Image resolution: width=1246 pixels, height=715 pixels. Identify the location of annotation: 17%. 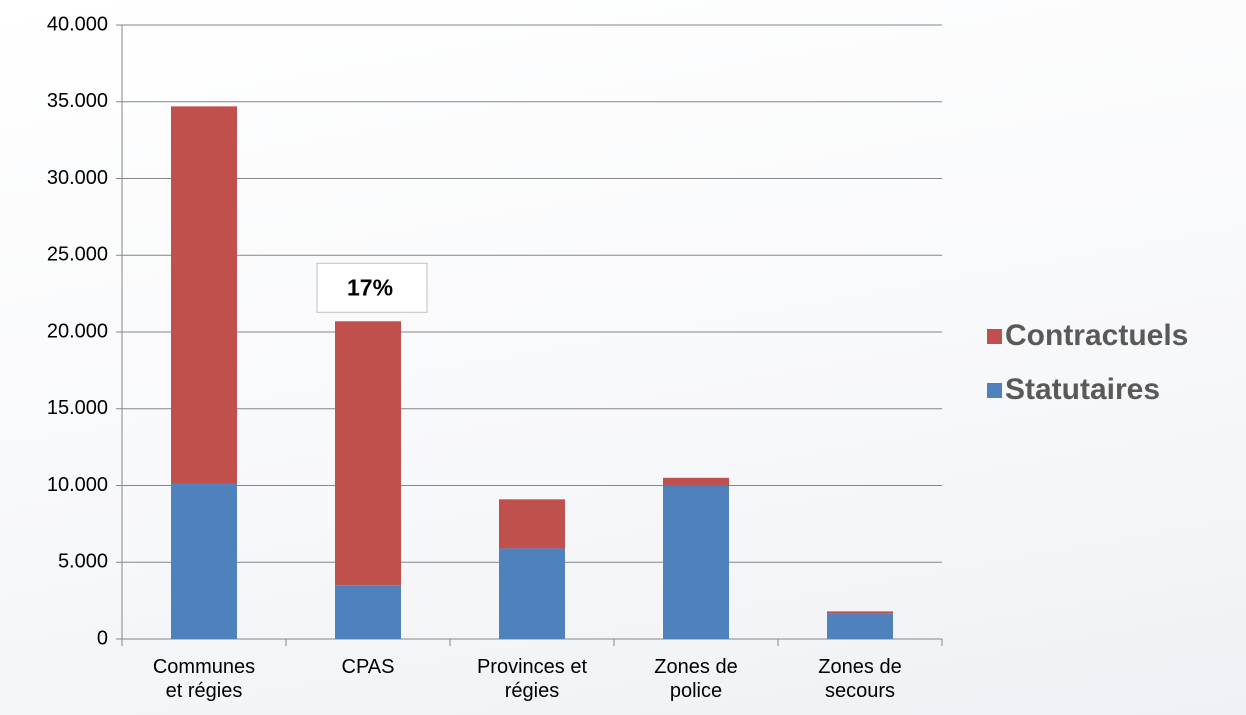
(370, 287).